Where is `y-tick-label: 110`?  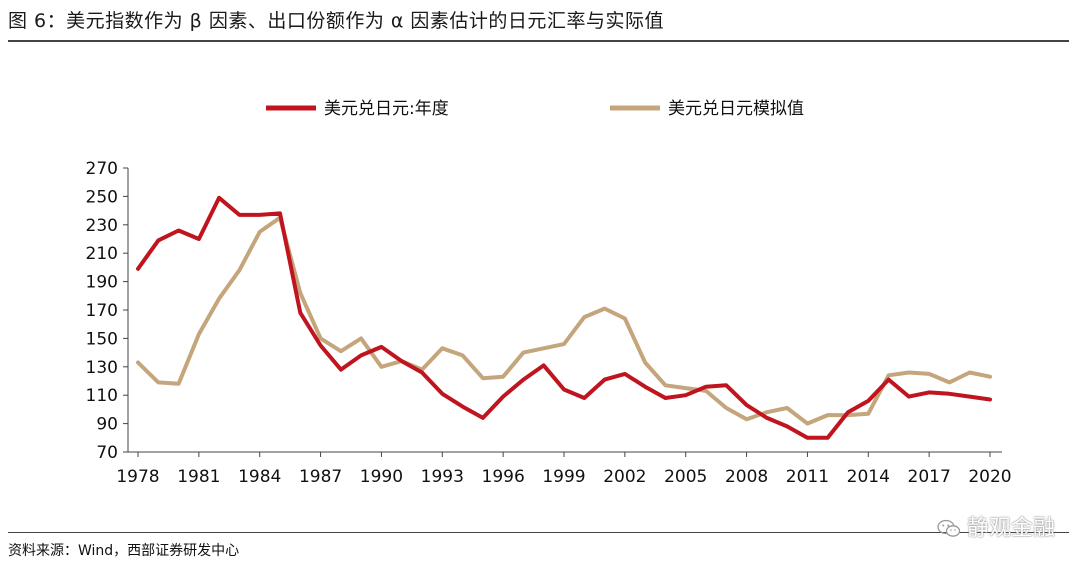
y-tick-label: 110 is located at coordinates (102, 396).